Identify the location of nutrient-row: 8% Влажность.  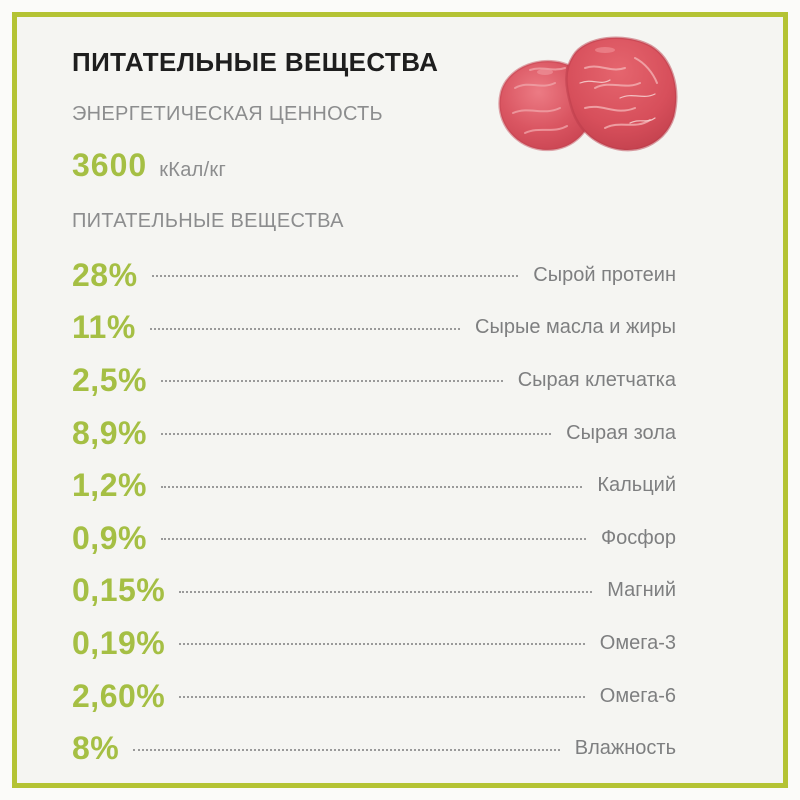
(374, 748).